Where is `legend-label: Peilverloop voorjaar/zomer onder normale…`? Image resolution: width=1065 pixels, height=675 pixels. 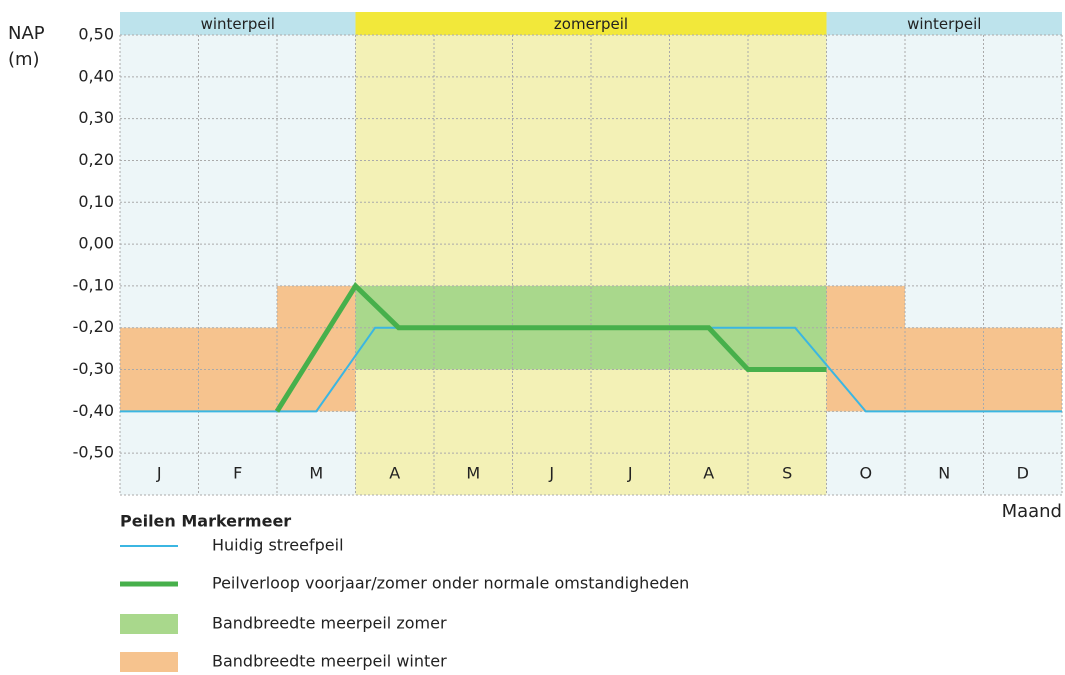 legend-label: Peilverloop voorjaar/zomer onder normale… is located at coordinates (450, 583).